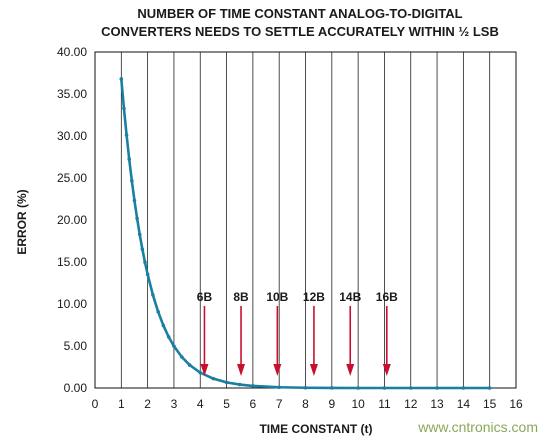 The image size is (545, 443). Describe the element at coordinates (72, 178) in the screenshot. I see `y-tick-label: 25.00` at that location.